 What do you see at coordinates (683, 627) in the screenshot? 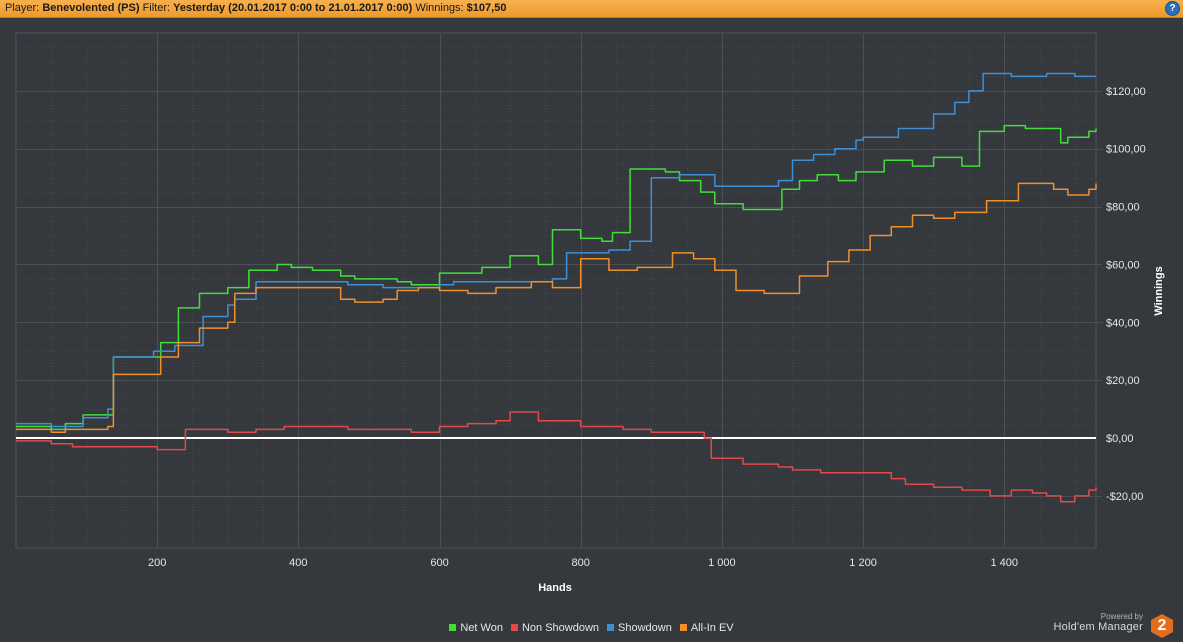
I see `legend-swatch-all-in-ev` at bounding box center [683, 627].